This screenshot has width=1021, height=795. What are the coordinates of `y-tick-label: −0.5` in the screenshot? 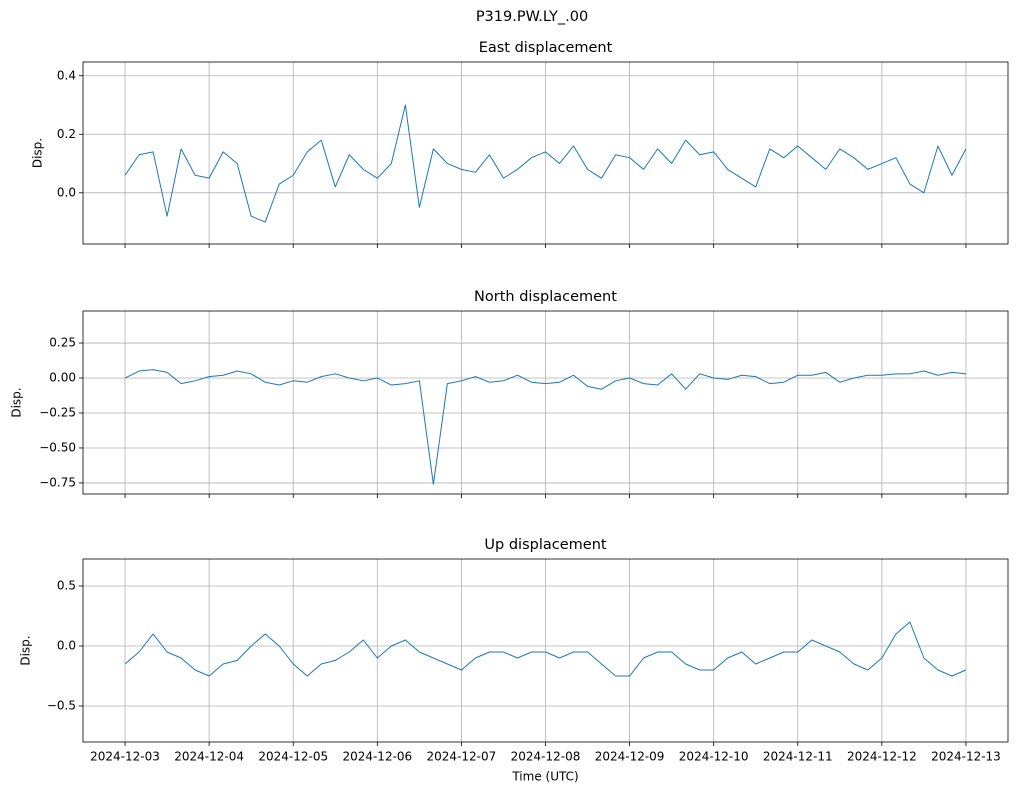 It's located at (61, 706).